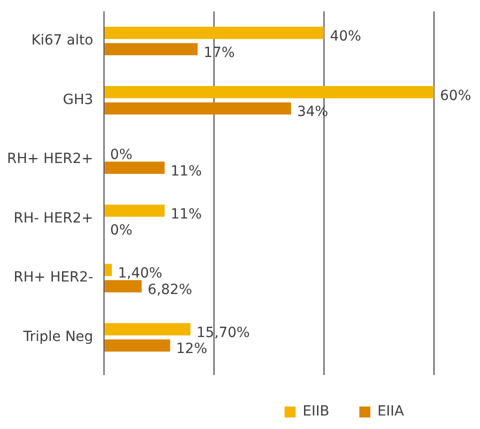 The height and width of the screenshot is (429, 480). What do you see at coordinates (54, 278) in the screenshot?
I see `y-tick-label: RH+ HER2-` at bounding box center [54, 278].